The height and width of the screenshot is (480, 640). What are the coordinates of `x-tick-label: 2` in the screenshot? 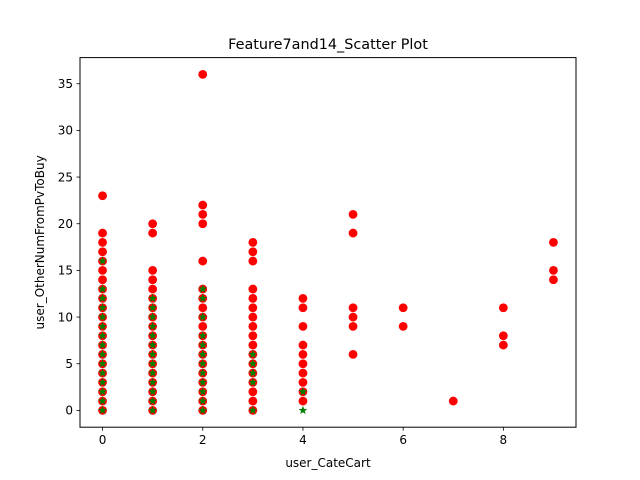 It's located at (203, 440).